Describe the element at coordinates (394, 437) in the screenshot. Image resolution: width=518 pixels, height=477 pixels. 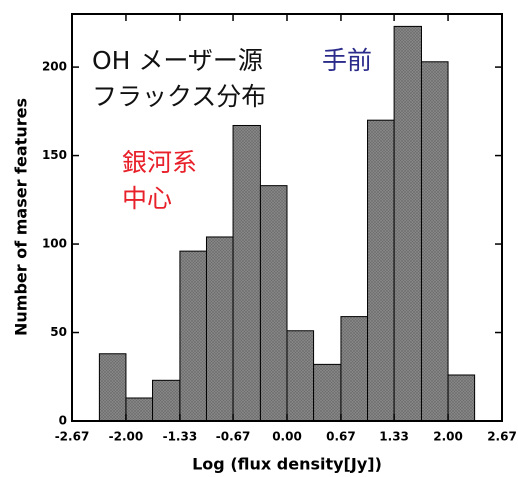
I see `x-tick-label: 1.33` at that location.